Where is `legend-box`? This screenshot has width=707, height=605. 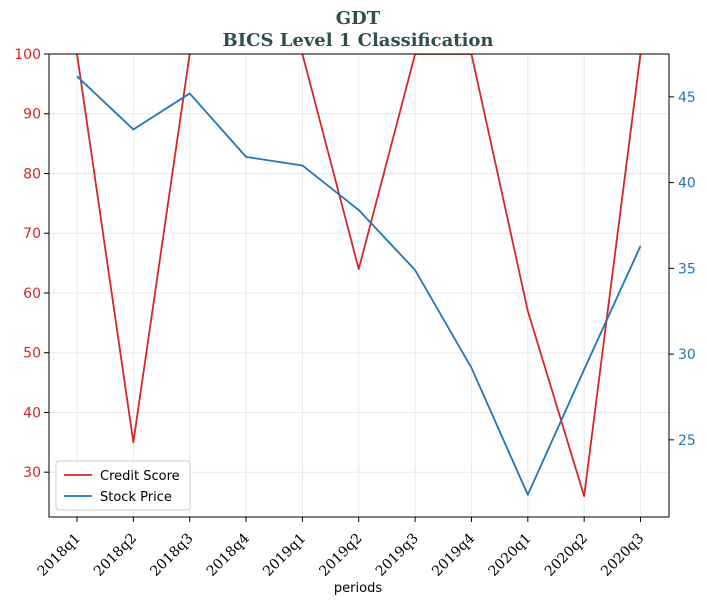
legend-box is located at coordinates (123, 485).